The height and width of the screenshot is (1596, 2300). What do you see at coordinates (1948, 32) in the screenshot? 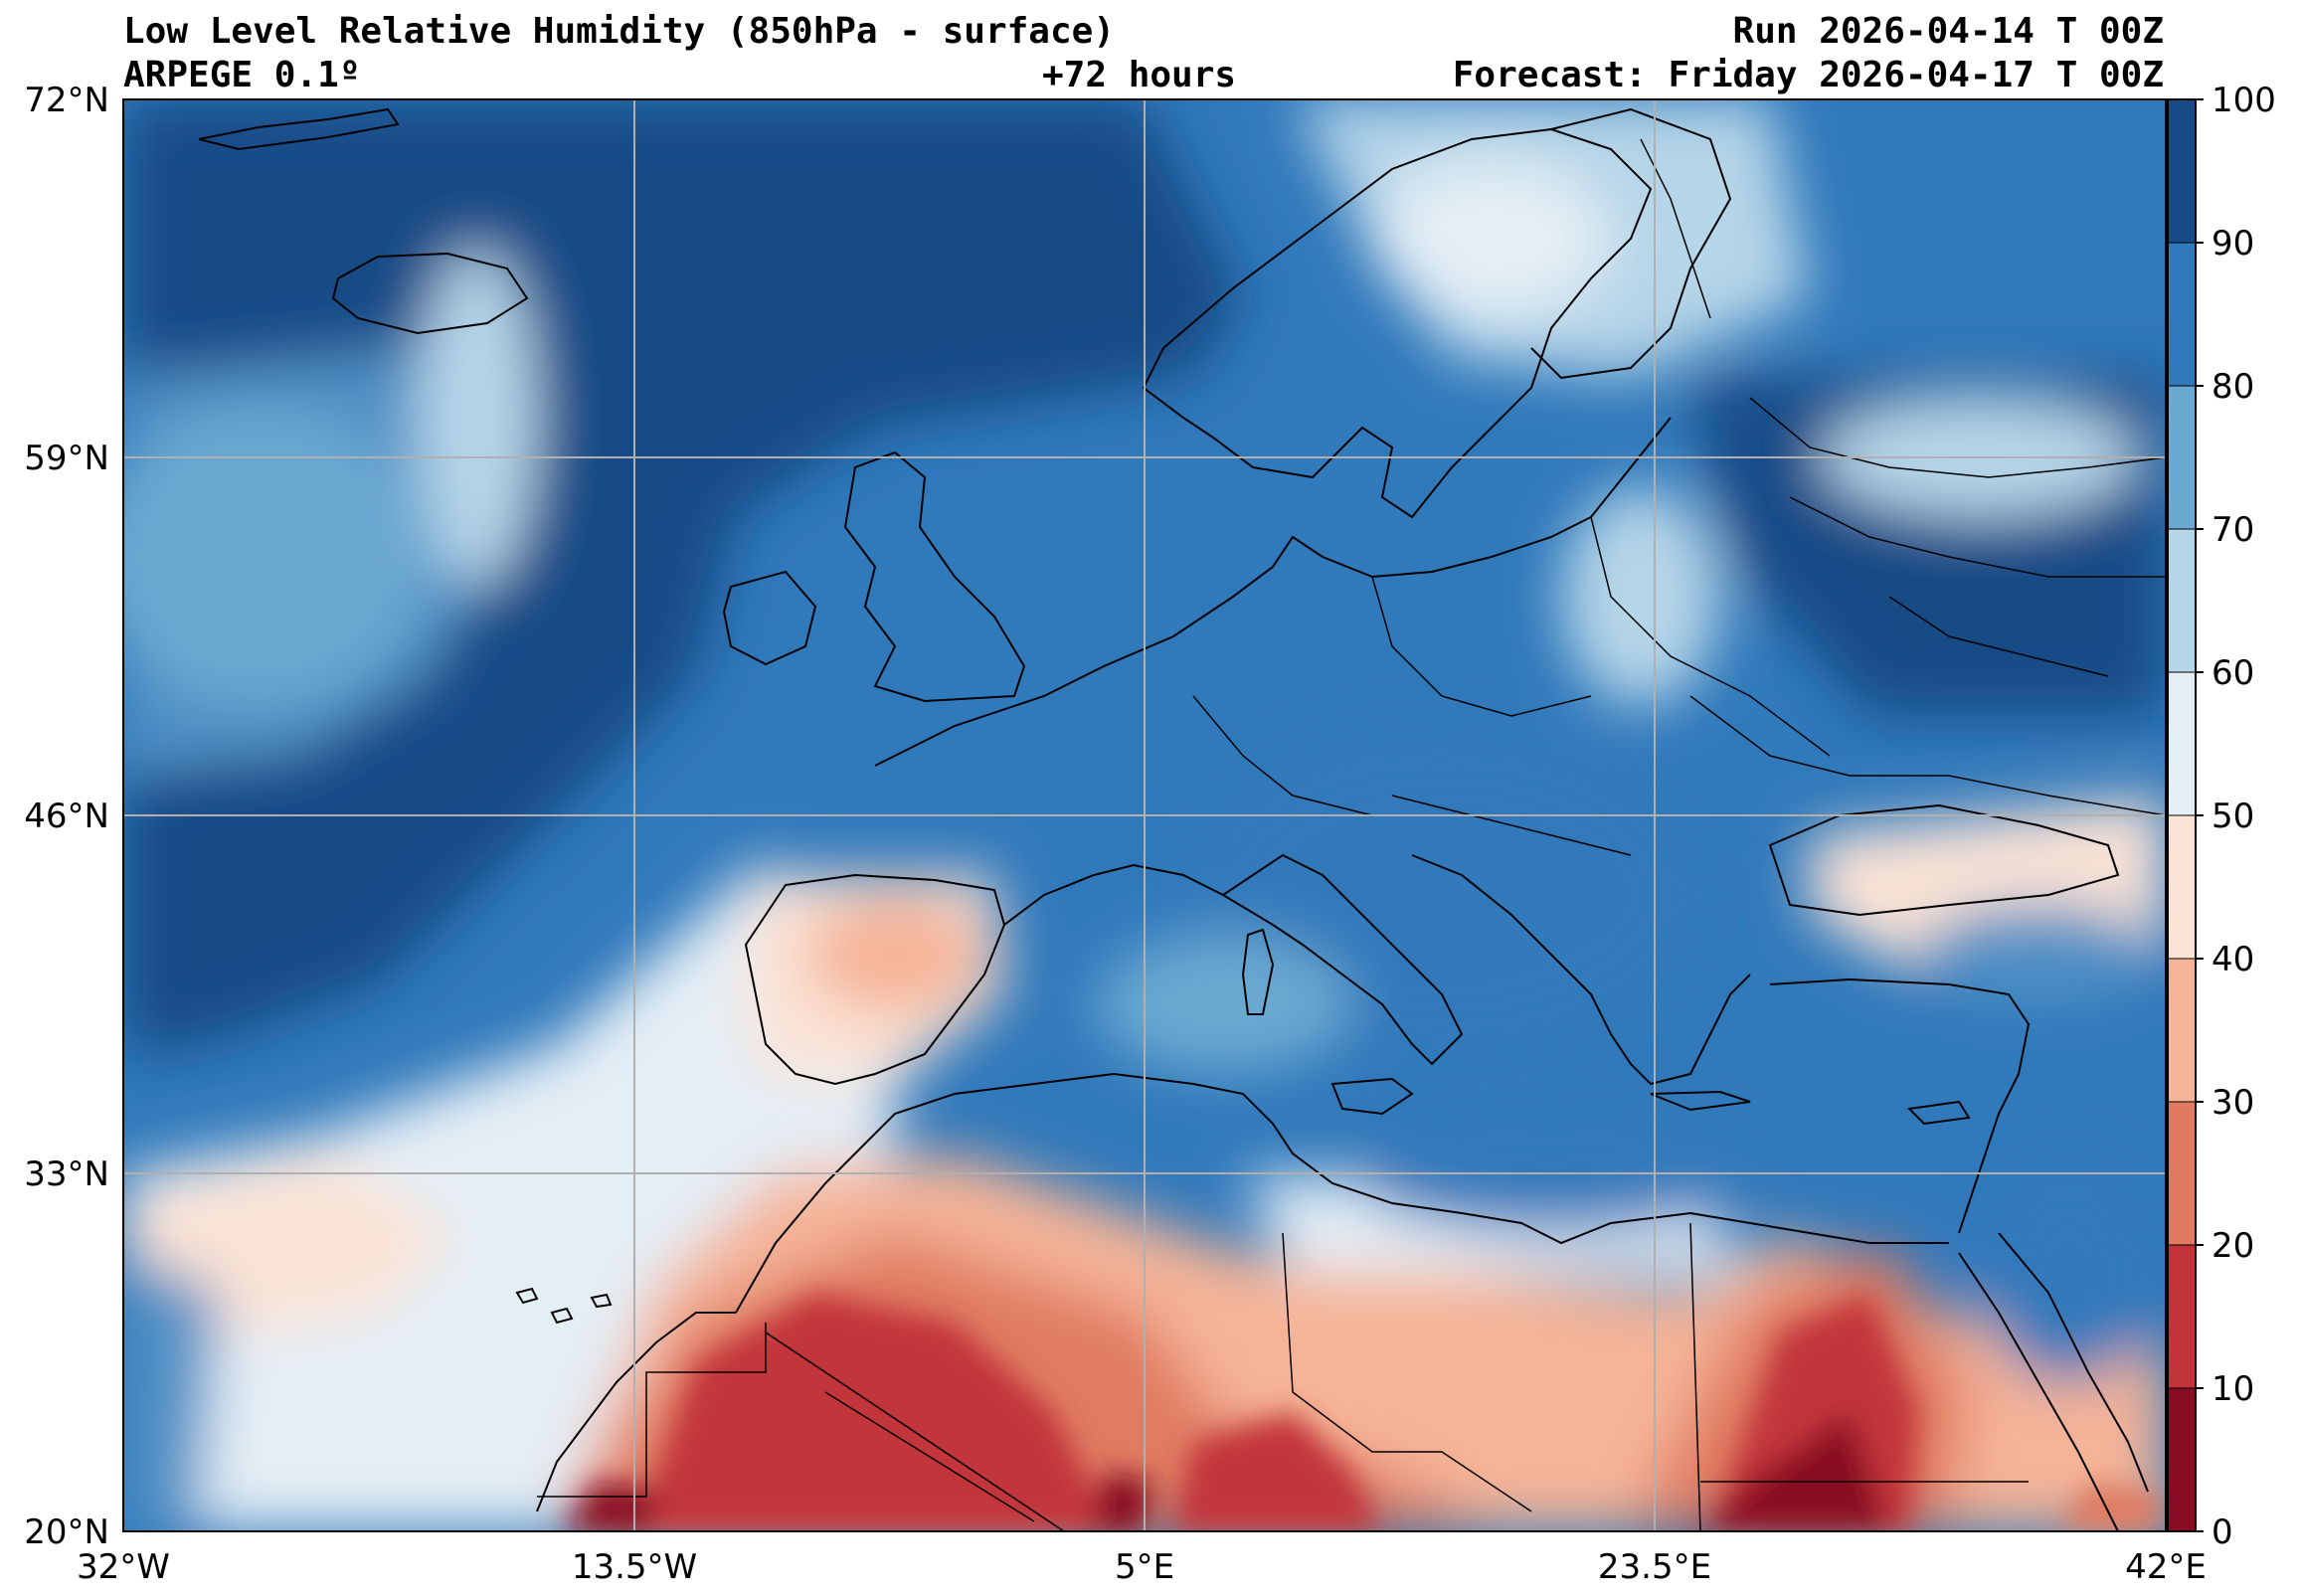
I see `run-label: Run 2026-04-14 T 00Z` at bounding box center [1948, 32].